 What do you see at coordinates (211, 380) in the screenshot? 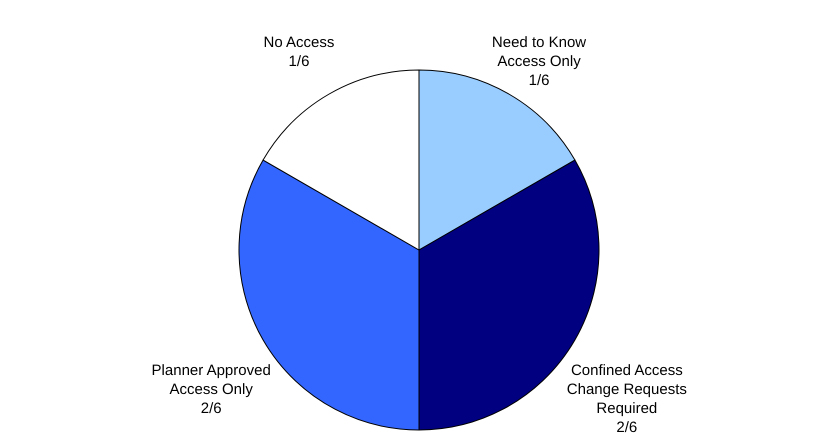
I see `slice-label: Planner Approved Access Only` at bounding box center [211, 380].